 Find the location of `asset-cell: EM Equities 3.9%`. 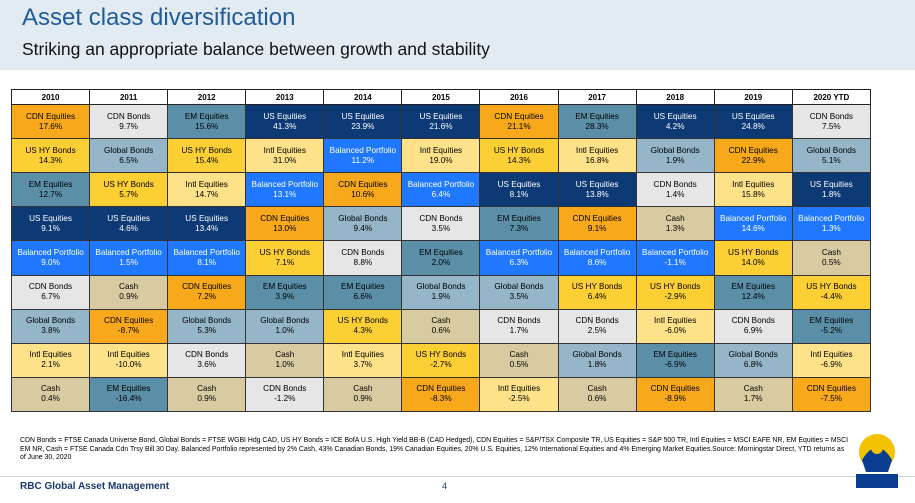

asset-cell: EM Equities 3.9% is located at coordinates (285, 292).